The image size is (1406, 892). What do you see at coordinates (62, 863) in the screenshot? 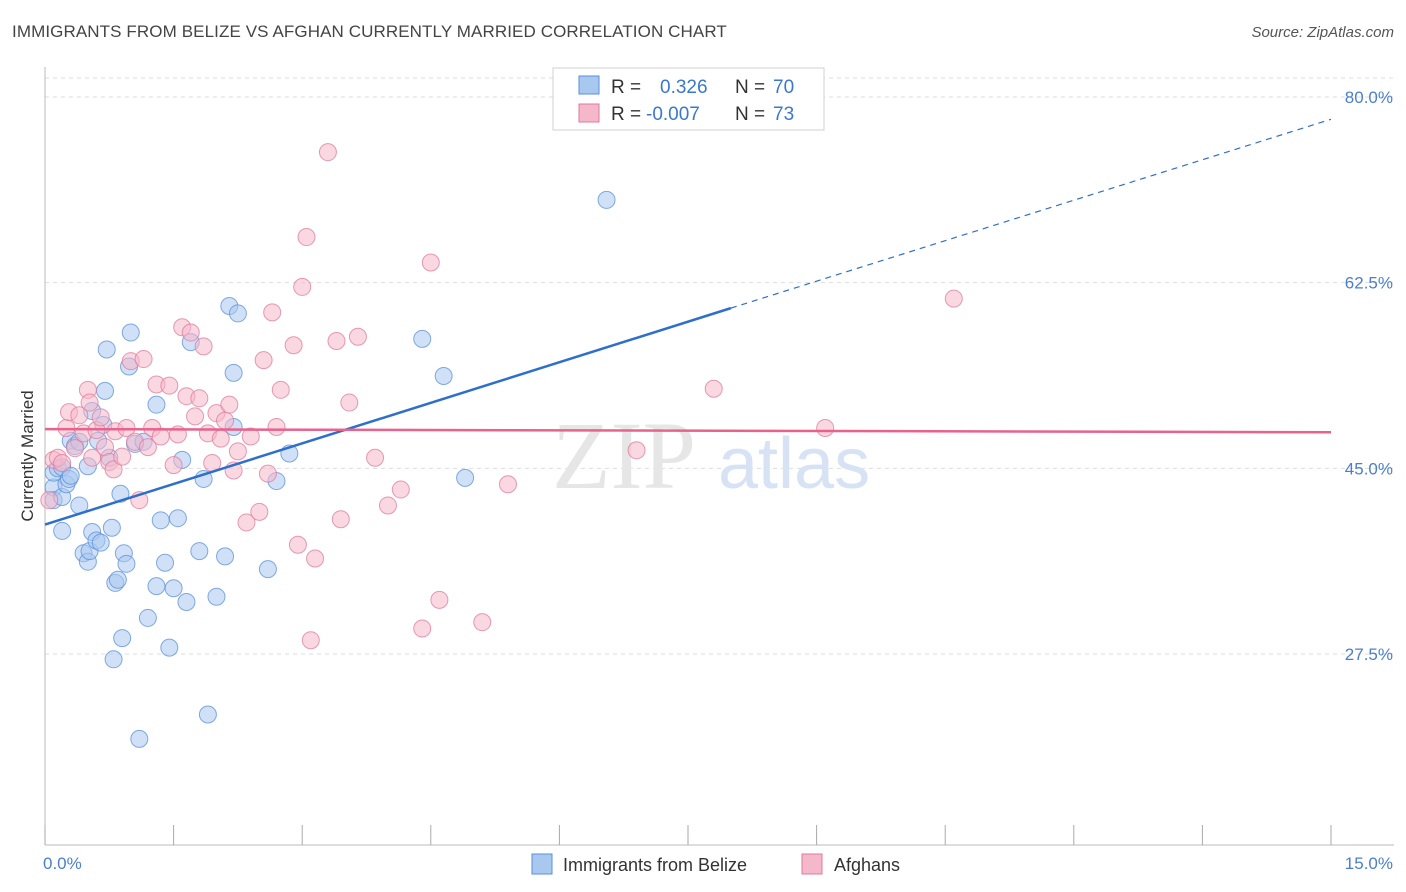
I see `x-tick-label-0: 0.0%` at bounding box center [62, 863].